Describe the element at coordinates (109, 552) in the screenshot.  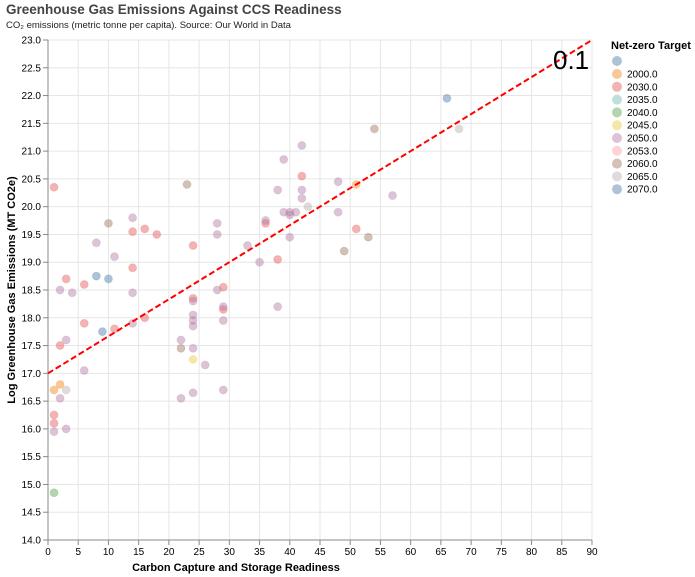
I see `x-tick-label: 10` at that location.